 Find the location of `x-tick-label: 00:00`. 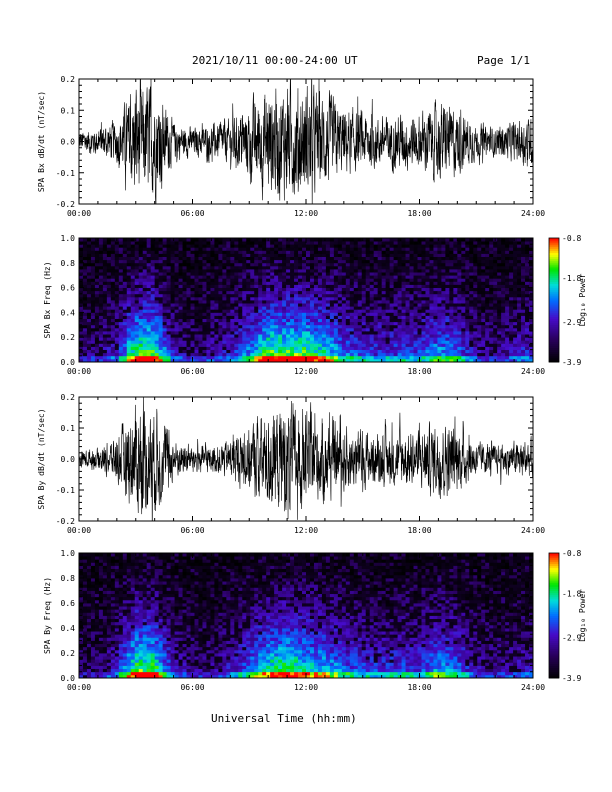

x-tick-label: 00:00 is located at coordinates (79, 213).